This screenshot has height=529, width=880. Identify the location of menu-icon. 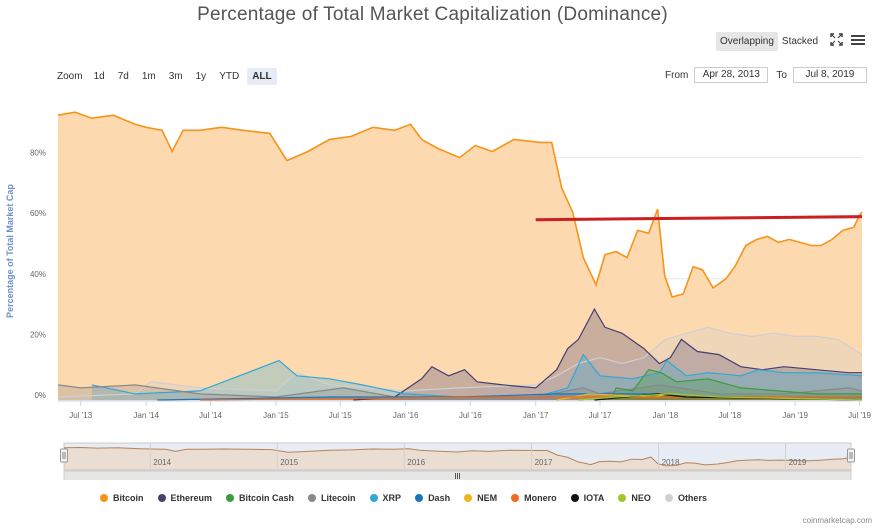
(858, 42).